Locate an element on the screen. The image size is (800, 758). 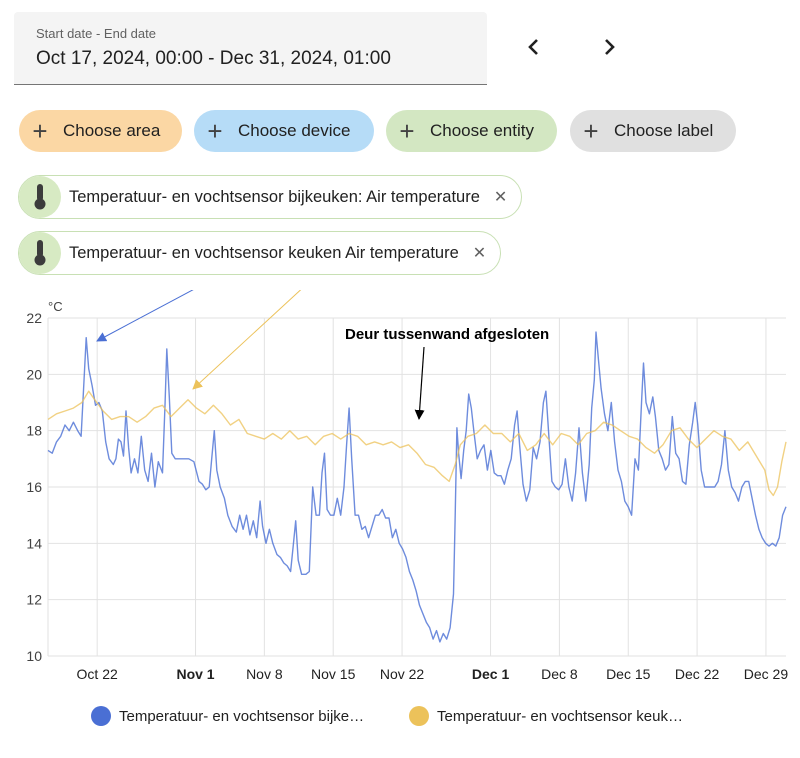
choose-label-label: Choose label is located at coordinates (664, 130).